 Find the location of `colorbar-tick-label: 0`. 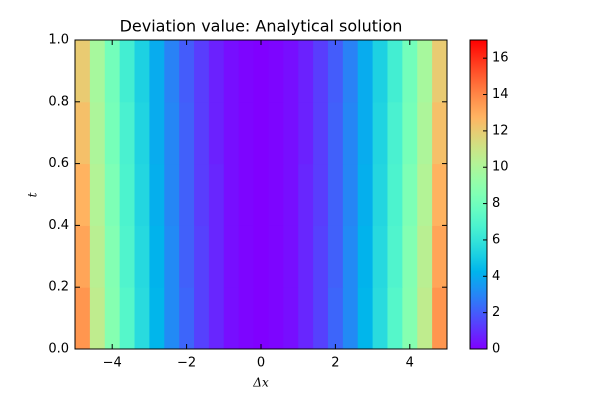

colorbar-tick-label: 0 is located at coordinates (496, 349).